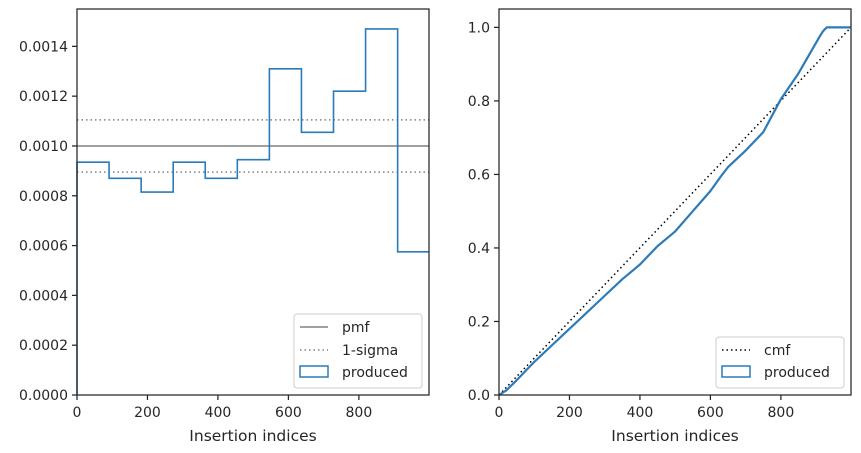 The image size is (861, 453). Describe the element at coordinates (777, 351) in the screenshot. I see `legend-cmf-label: cmf` at that location.